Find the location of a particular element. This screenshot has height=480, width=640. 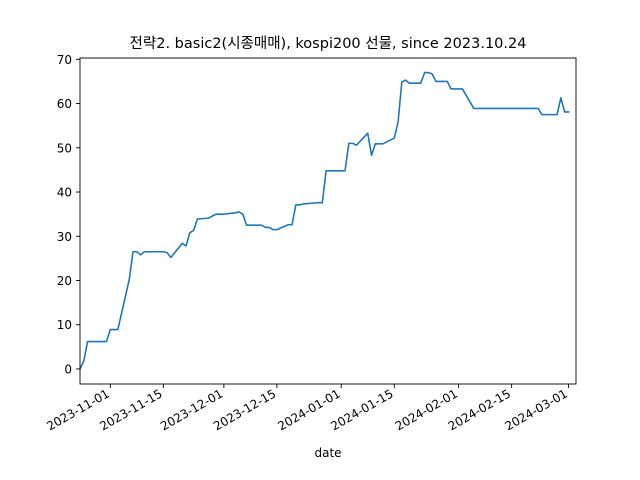

y-tick-label: 40 is located at coordinates (64, 193).